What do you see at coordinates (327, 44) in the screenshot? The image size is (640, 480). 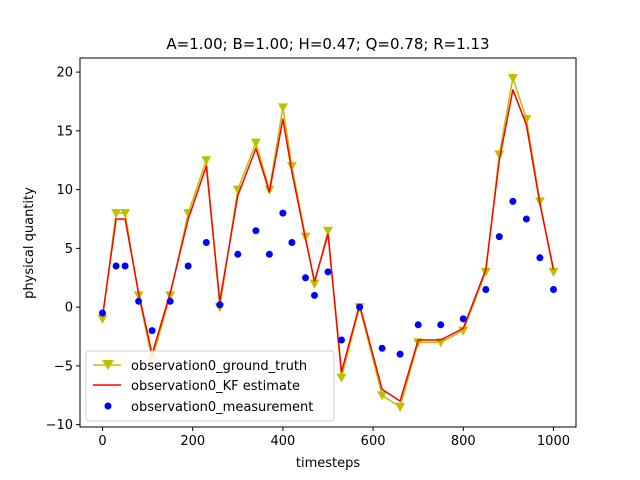 I see `chart-title: A=1.00; B=1.00; H=0.47; Q=0.78; R=1.13` at bounding box center [327, 44].